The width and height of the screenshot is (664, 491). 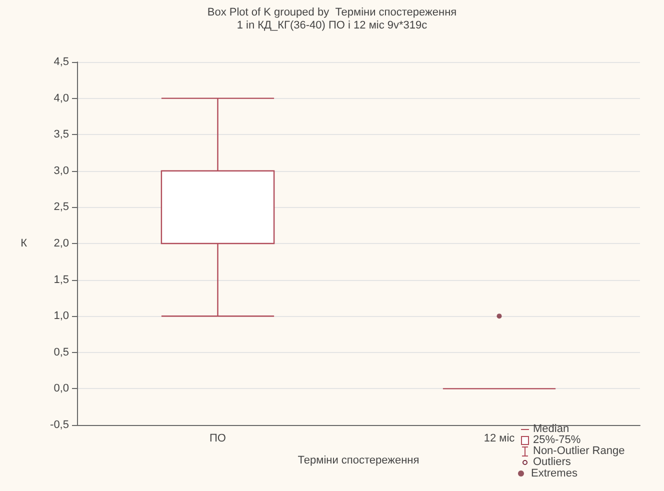 What do you see at coordinates (61, 280) in the screenshot?
I see `y-tick-label: 1,5` at bounding box center [61, 280].